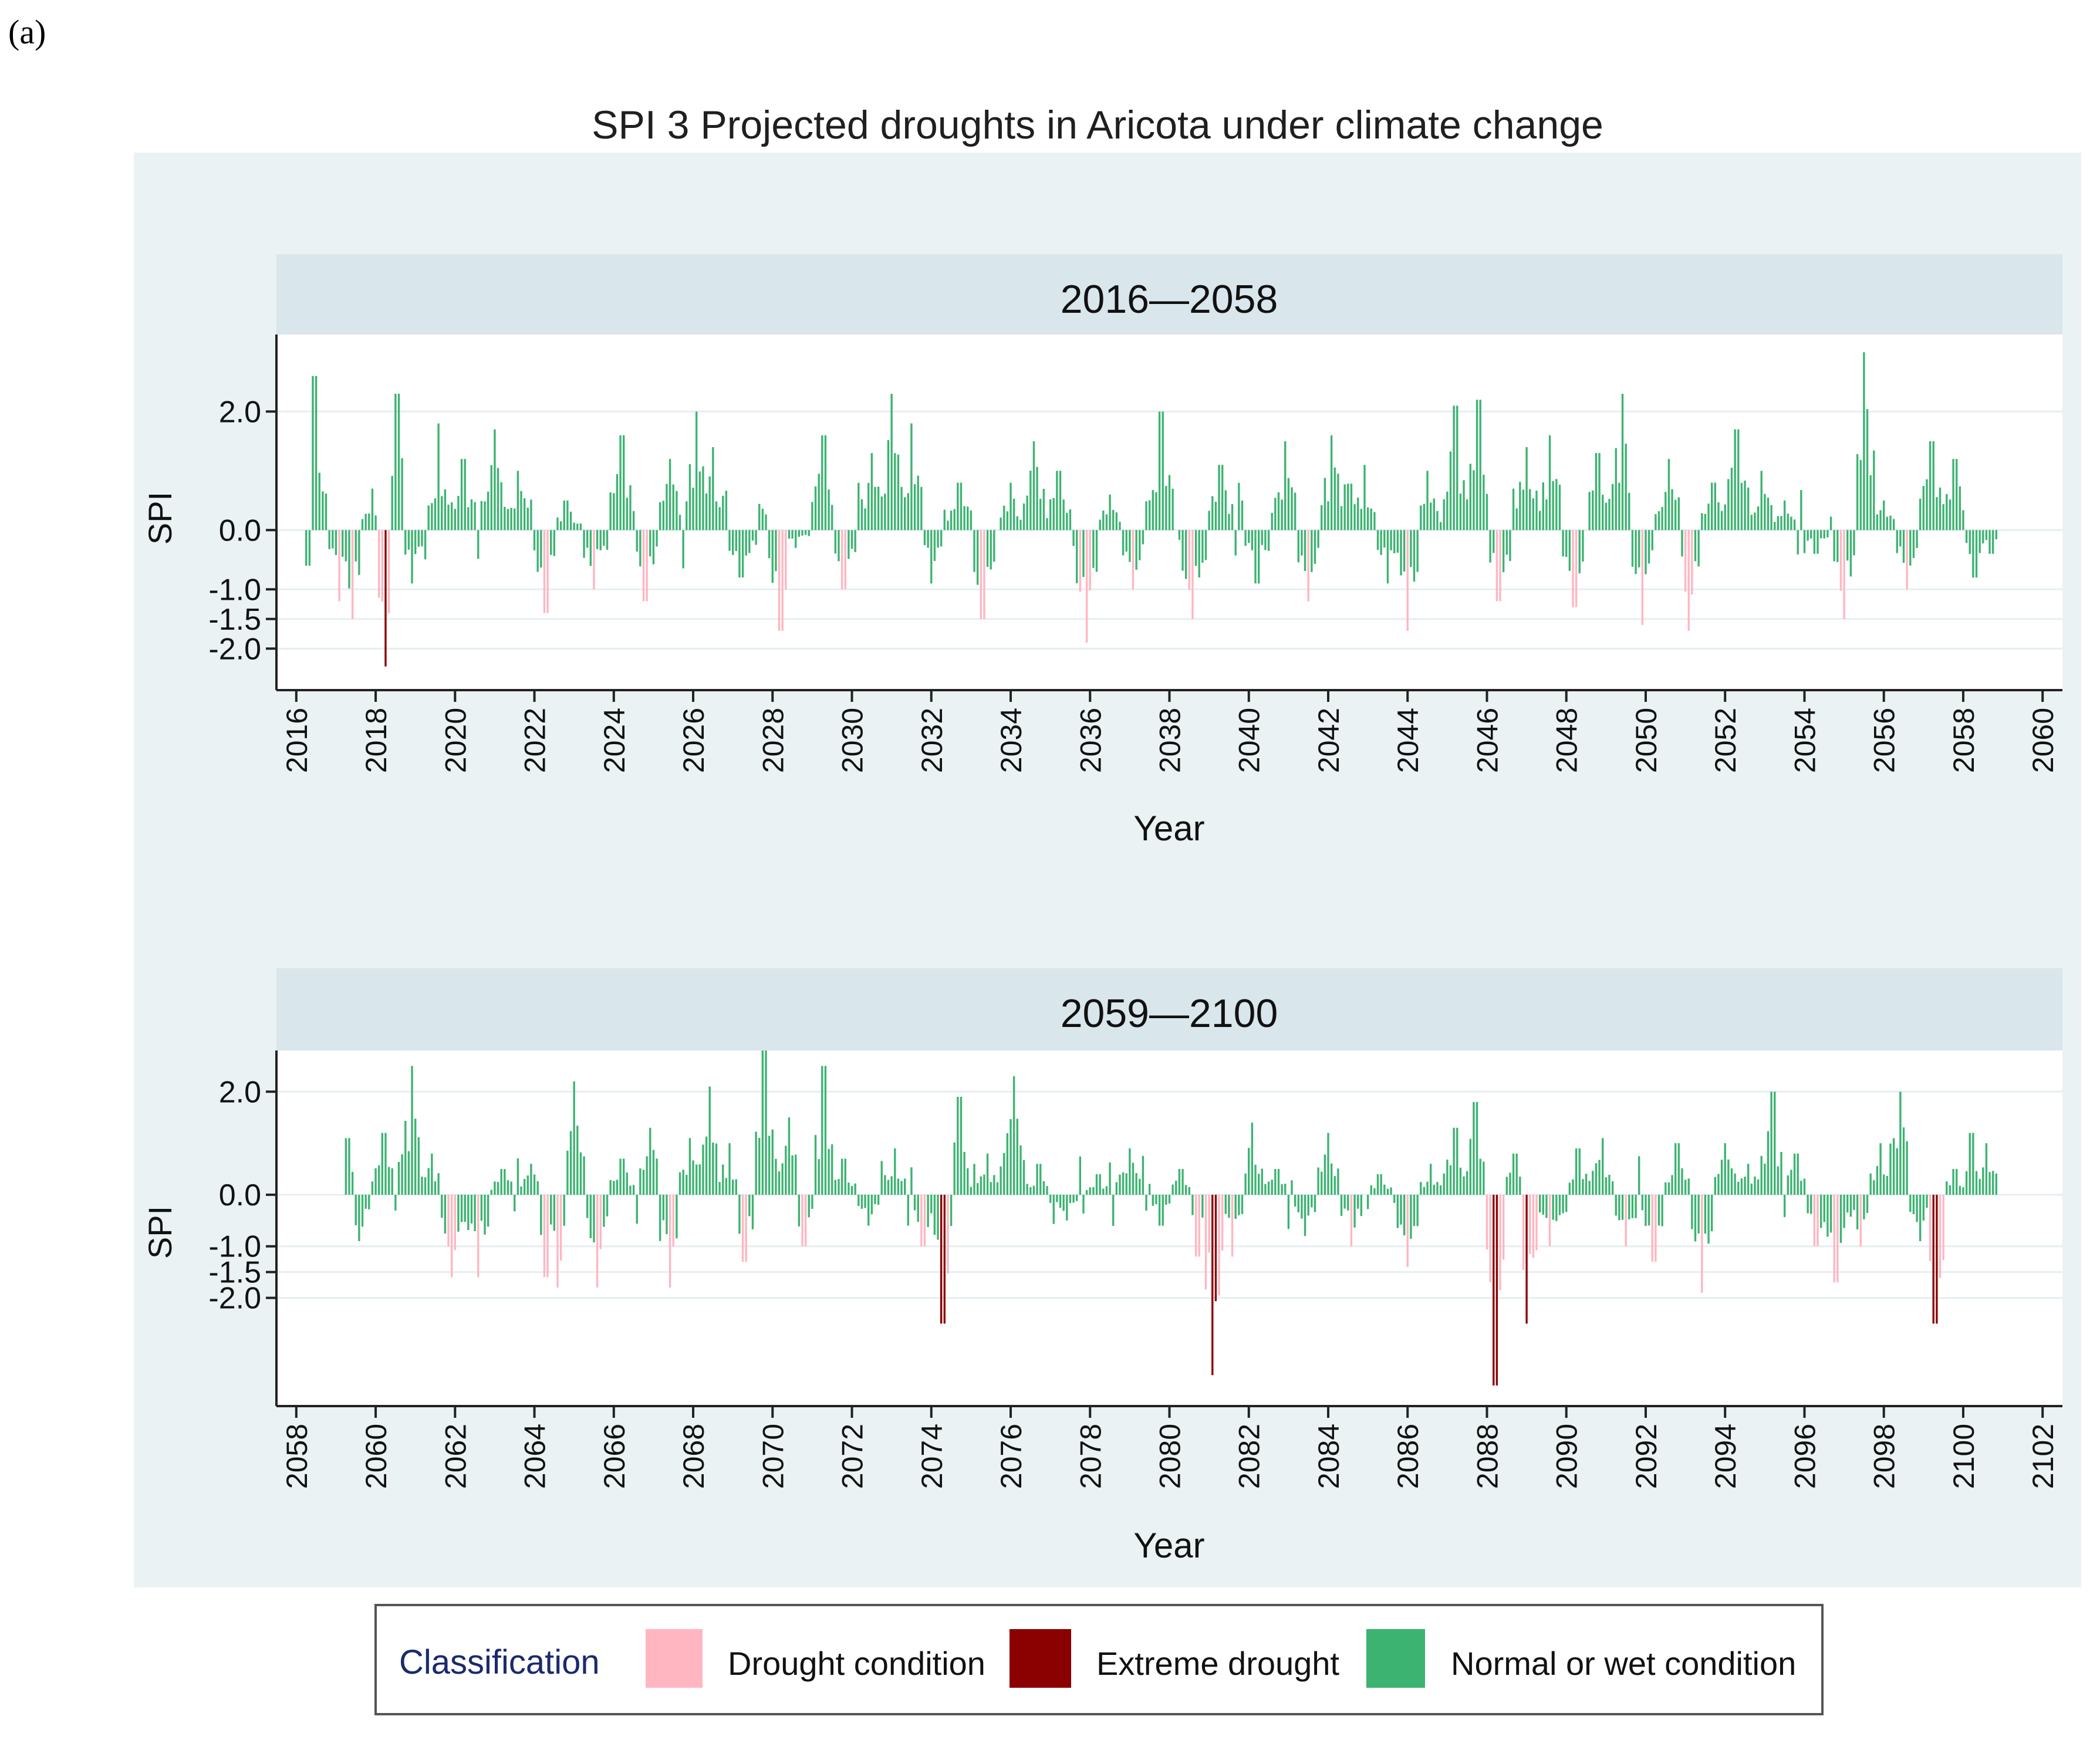  What do you see at coordinates (1963, 1457) in the screenshot?
I see `x-tick-label: 2100` at bounding box center [1963, 1457].